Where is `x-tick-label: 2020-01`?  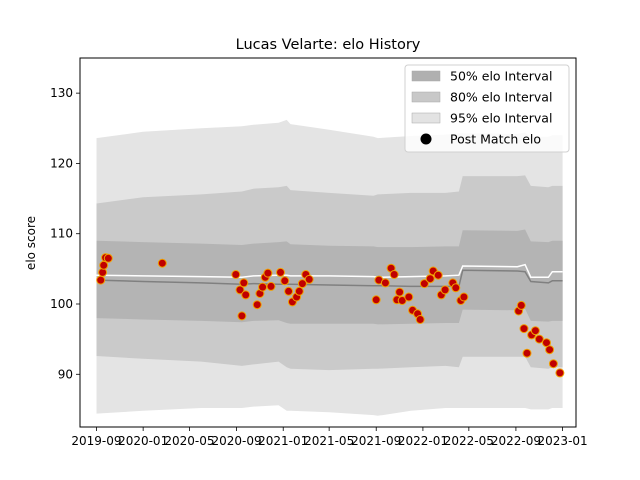 x-tick-label: 2020-01 is located at coordinates (143, 441).